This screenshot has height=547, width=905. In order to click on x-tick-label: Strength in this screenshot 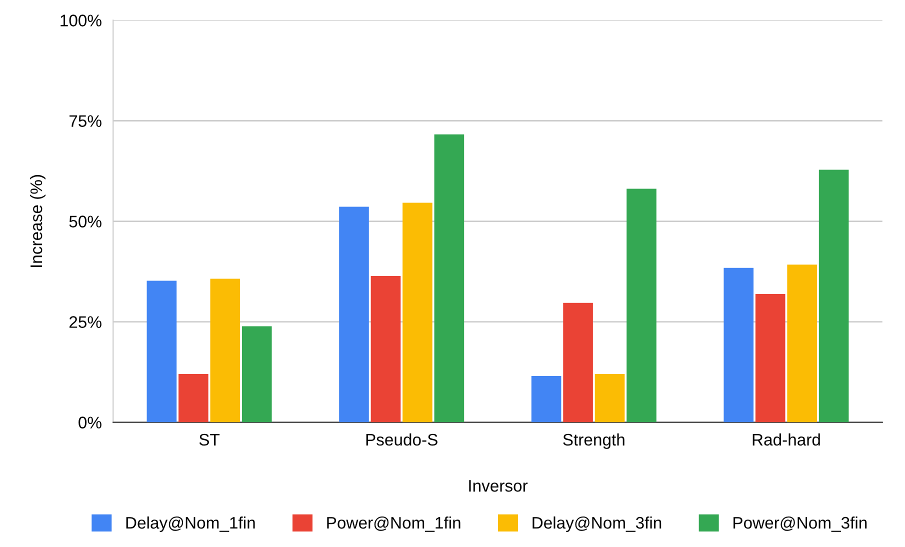, I will do `click(593, 441)`.